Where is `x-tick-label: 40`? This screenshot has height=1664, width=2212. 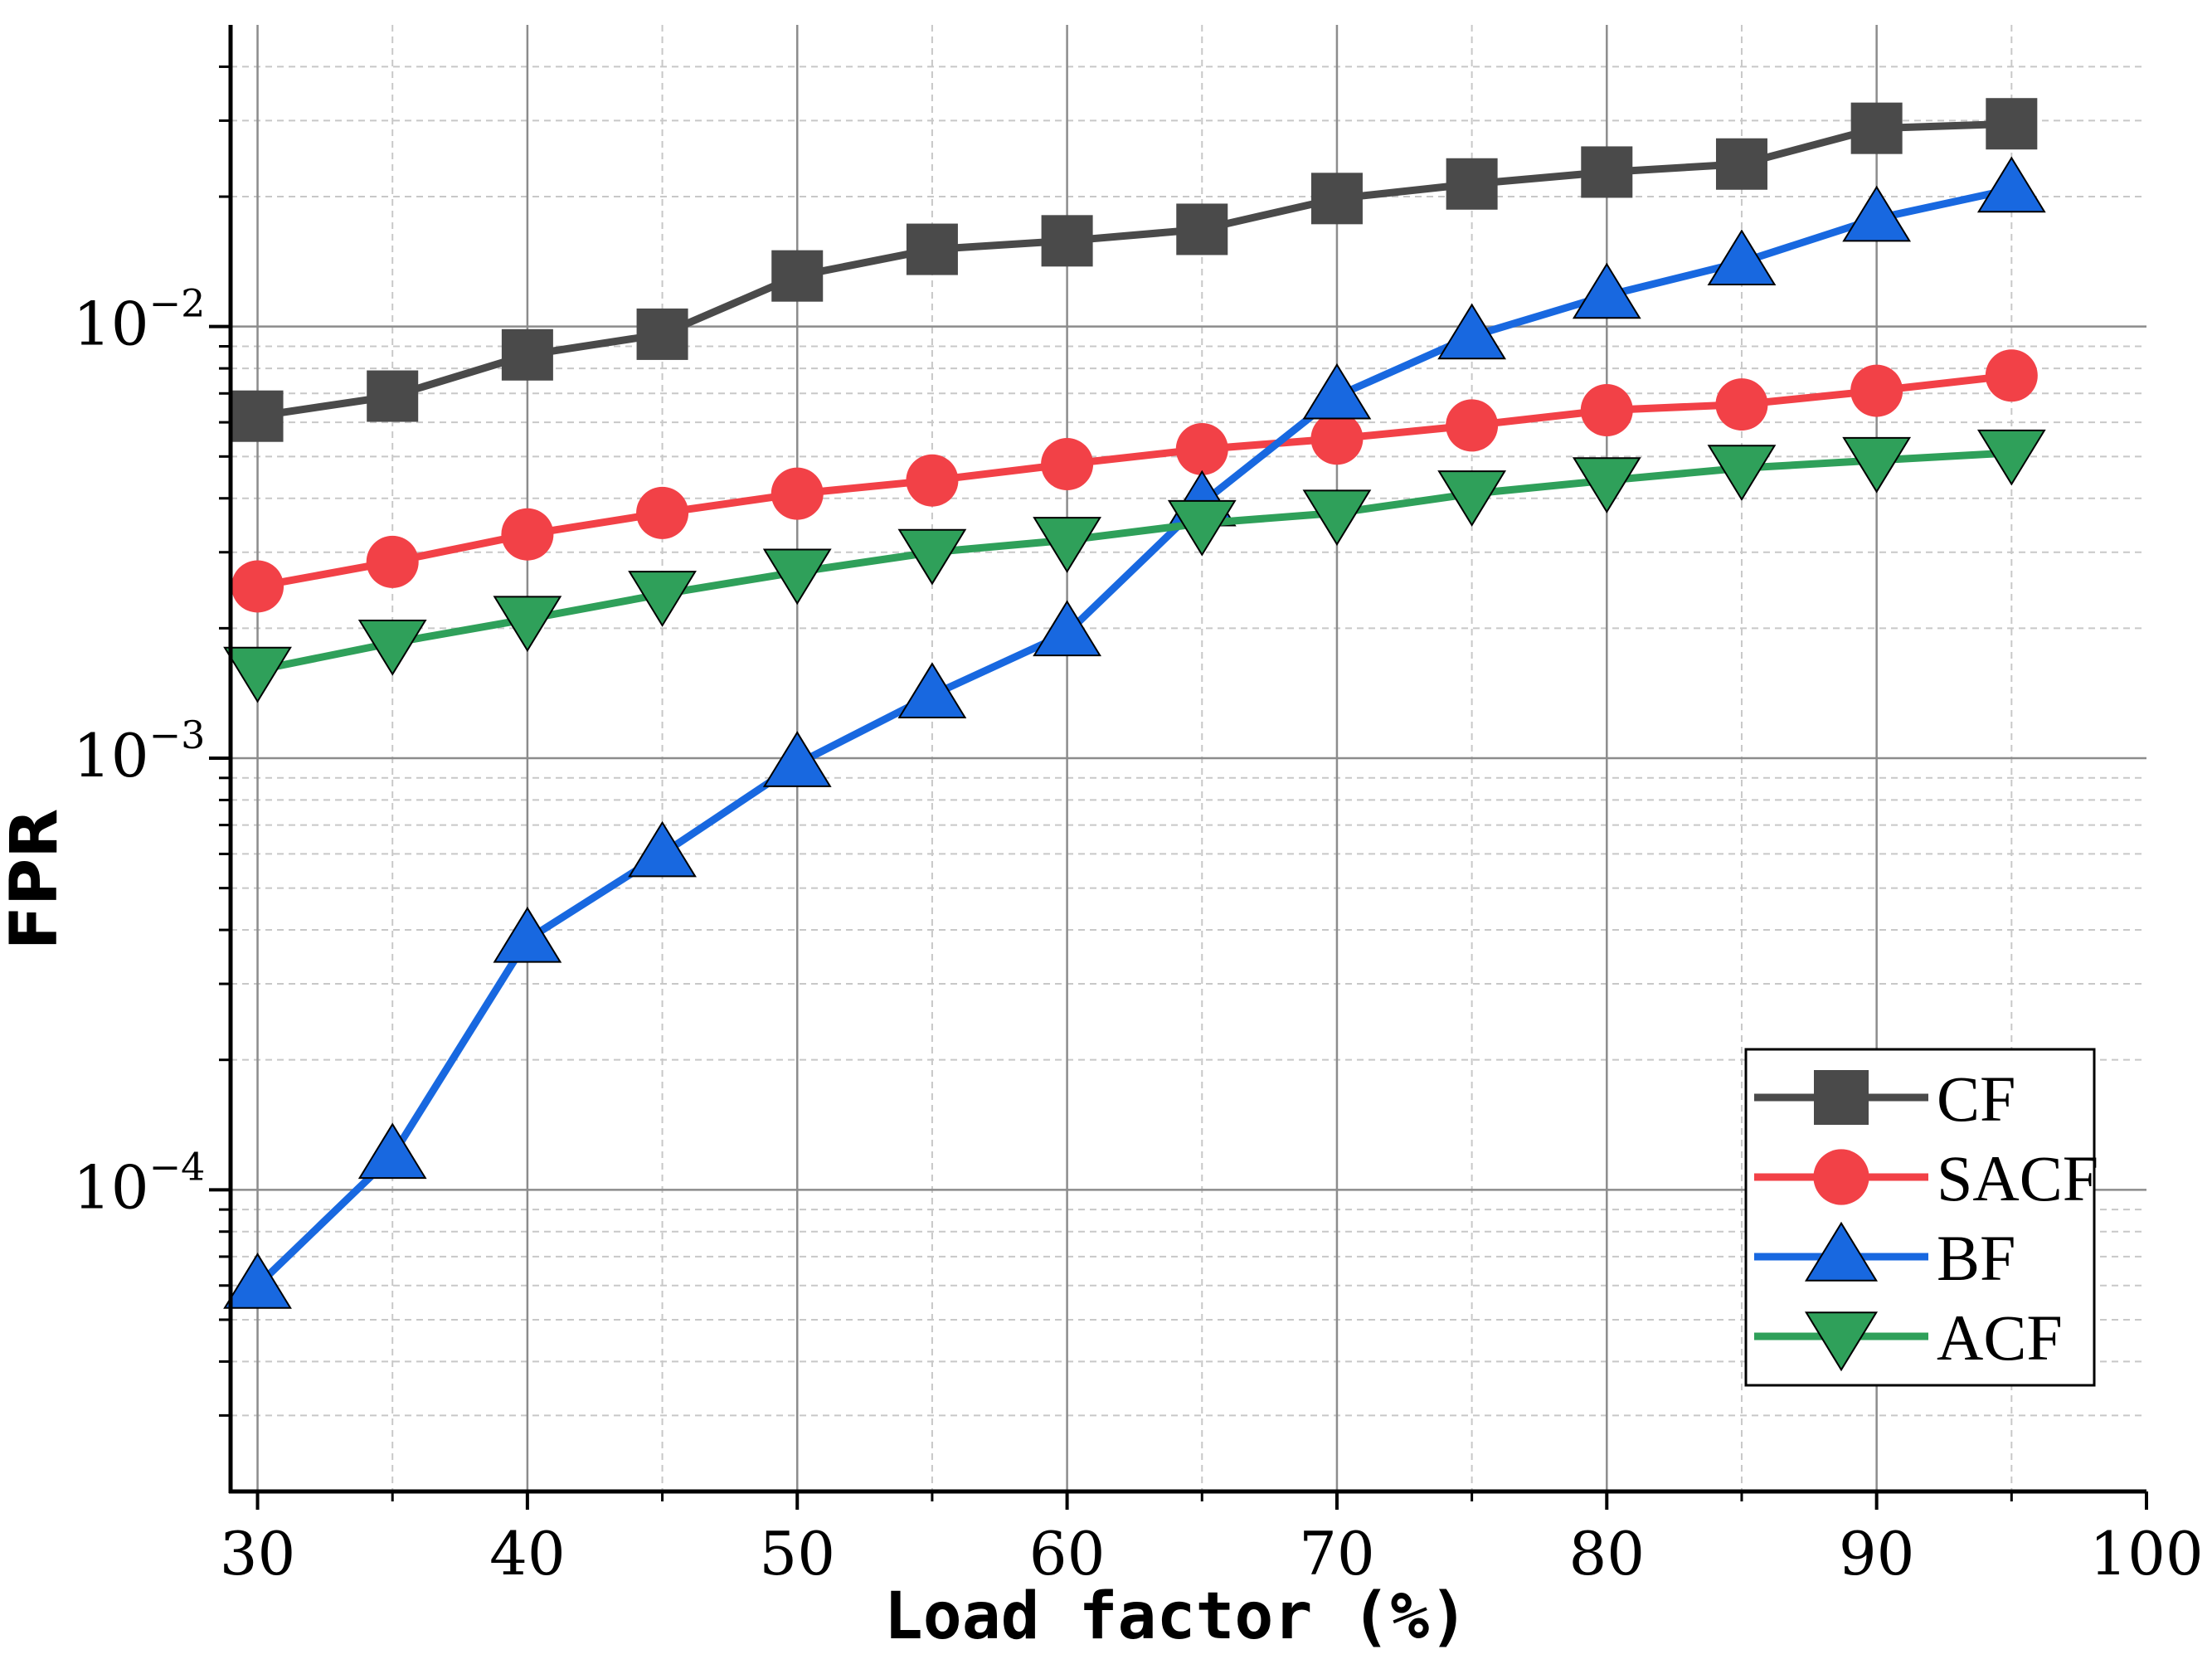
x-tick-label: 40 is located at coordinates (527, 1554).